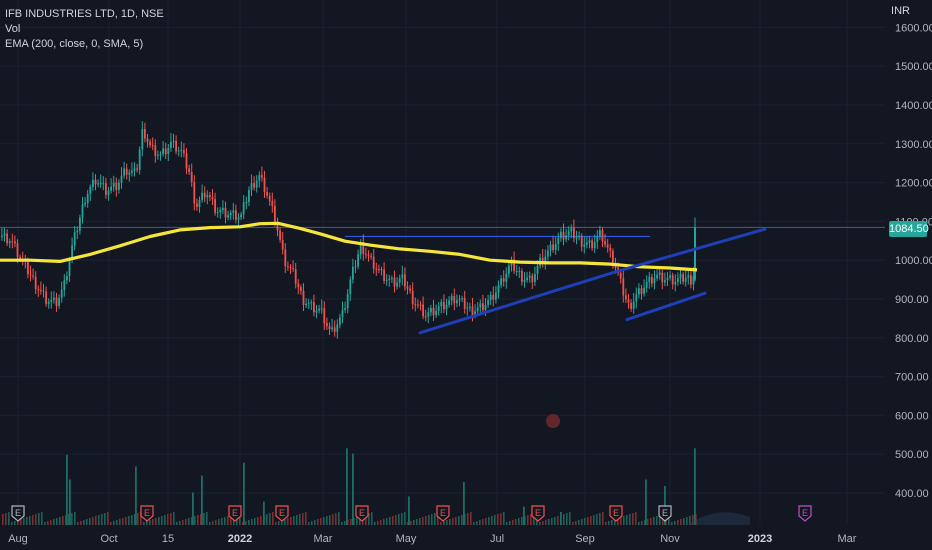  What do you see at coordinates (912, 339) in the screenshot?
I see `y-tick-label: 800.00` at bounding box center [912, 339].